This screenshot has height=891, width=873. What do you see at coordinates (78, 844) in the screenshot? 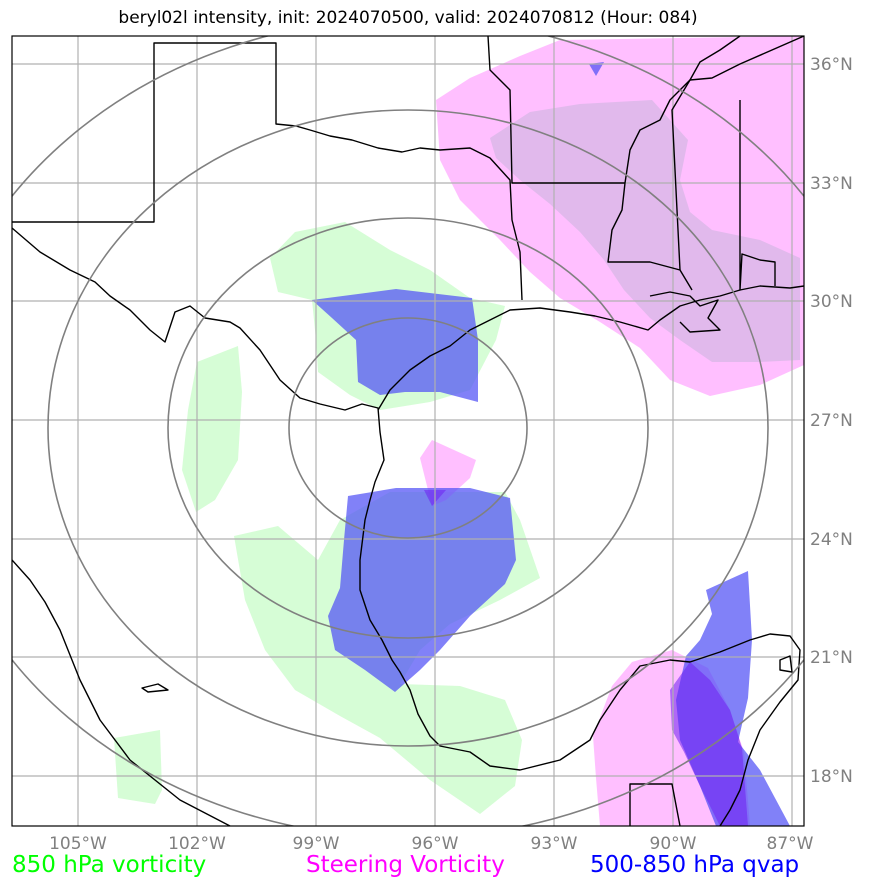
I see `lon-tick-label: 105°W` at bounding box center [78, 844].